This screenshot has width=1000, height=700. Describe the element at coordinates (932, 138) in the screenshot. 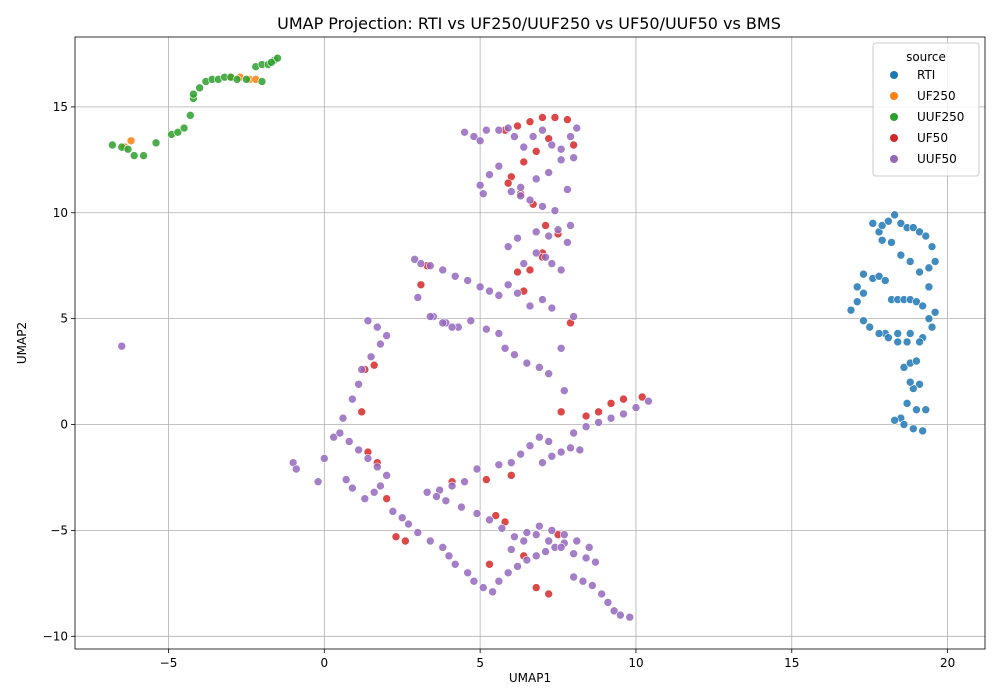

I see `legend-label-uf50: UF50` at that location.